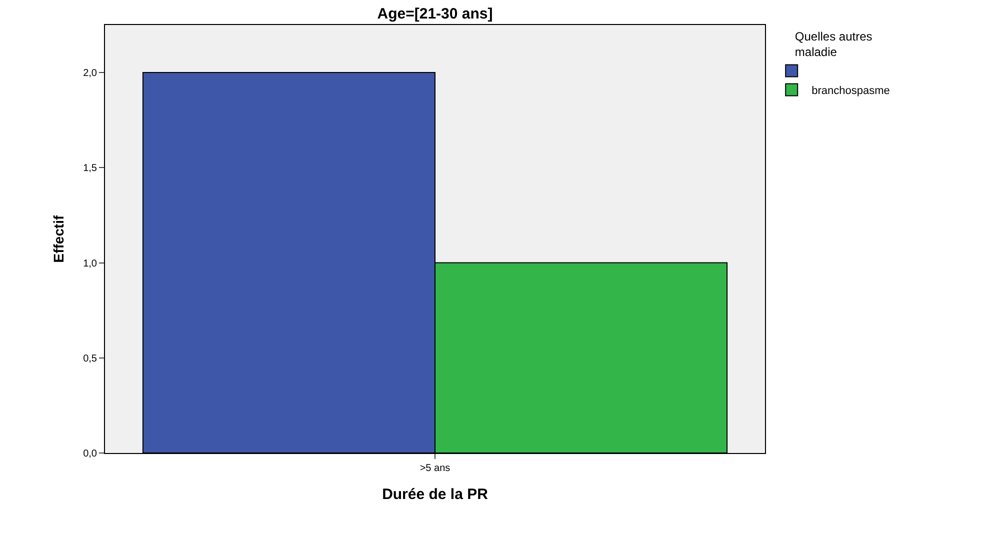 The height and width of the screenshot is (535, 1000). I want to click on y-tick-label: 0,0, so click(90, 454).